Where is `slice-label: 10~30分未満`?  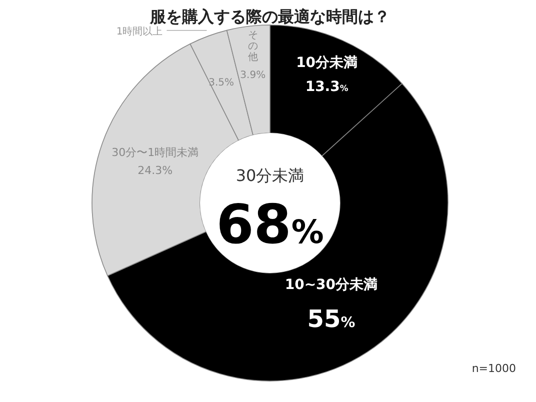 slice-label: 10~30分未満 is located at coordinates (331, 284).